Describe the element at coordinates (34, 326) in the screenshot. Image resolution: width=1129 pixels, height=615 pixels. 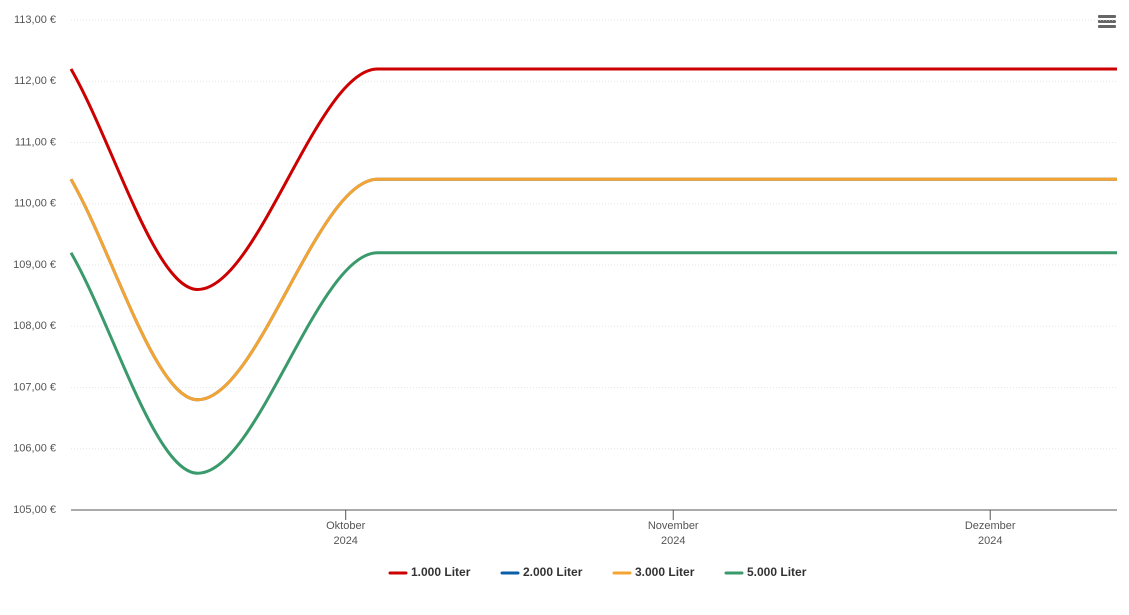
I see `y-tick-label: 108,00 €` at that location.